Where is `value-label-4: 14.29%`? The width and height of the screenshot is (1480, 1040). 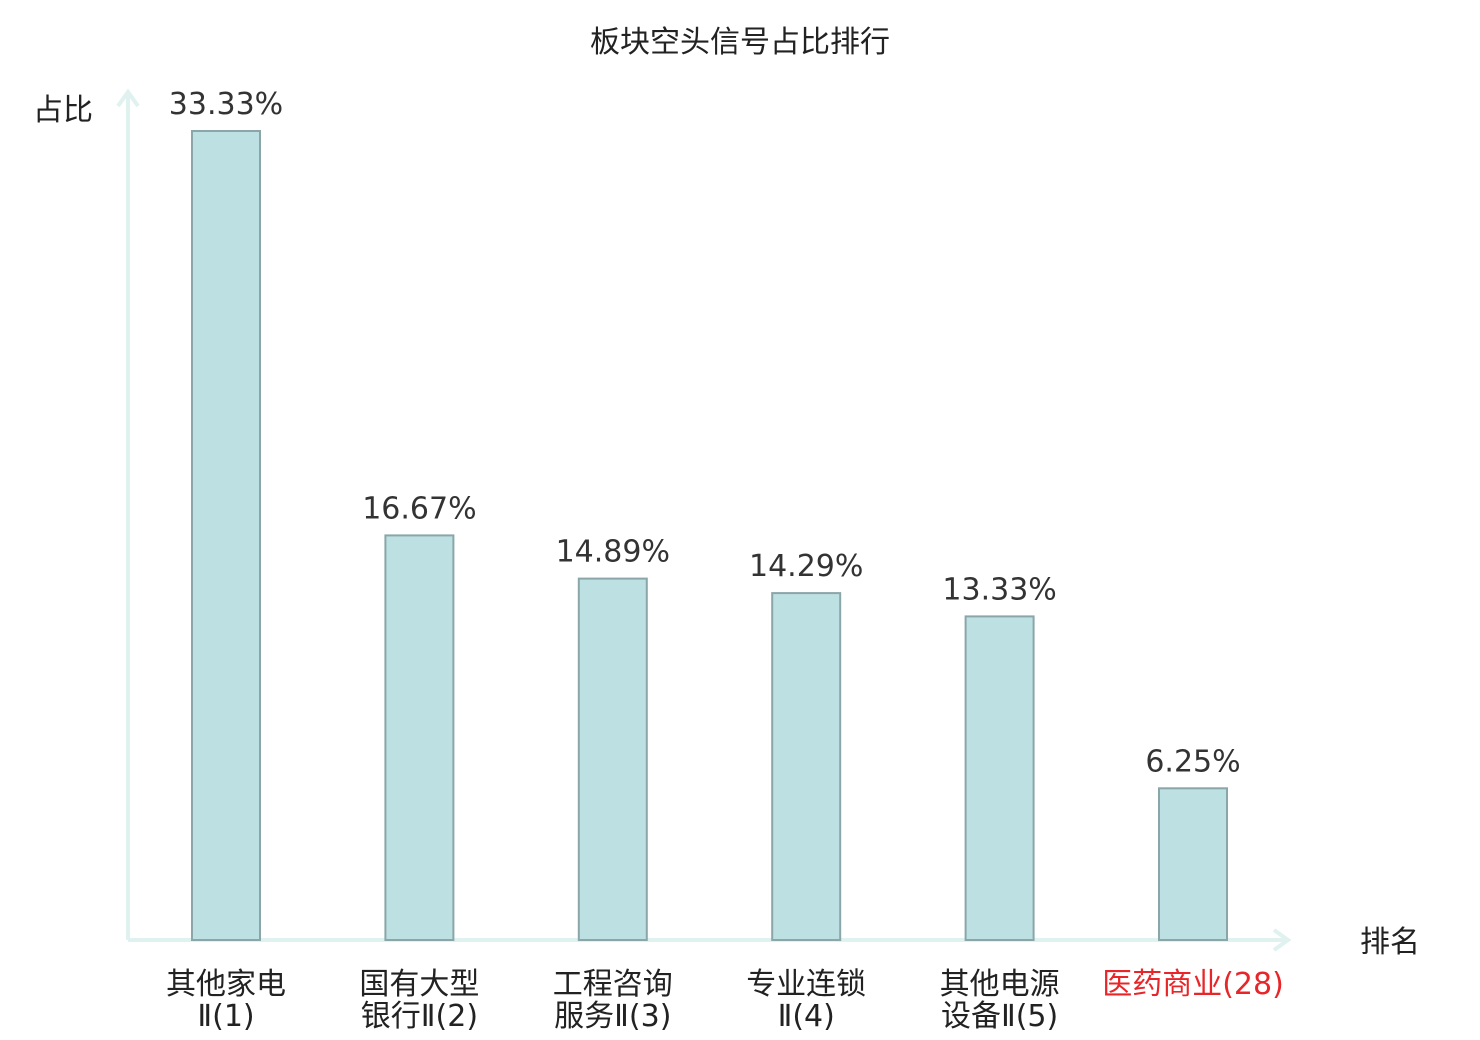 value-label-4: 14.29% is located at coordinates (806, 566).